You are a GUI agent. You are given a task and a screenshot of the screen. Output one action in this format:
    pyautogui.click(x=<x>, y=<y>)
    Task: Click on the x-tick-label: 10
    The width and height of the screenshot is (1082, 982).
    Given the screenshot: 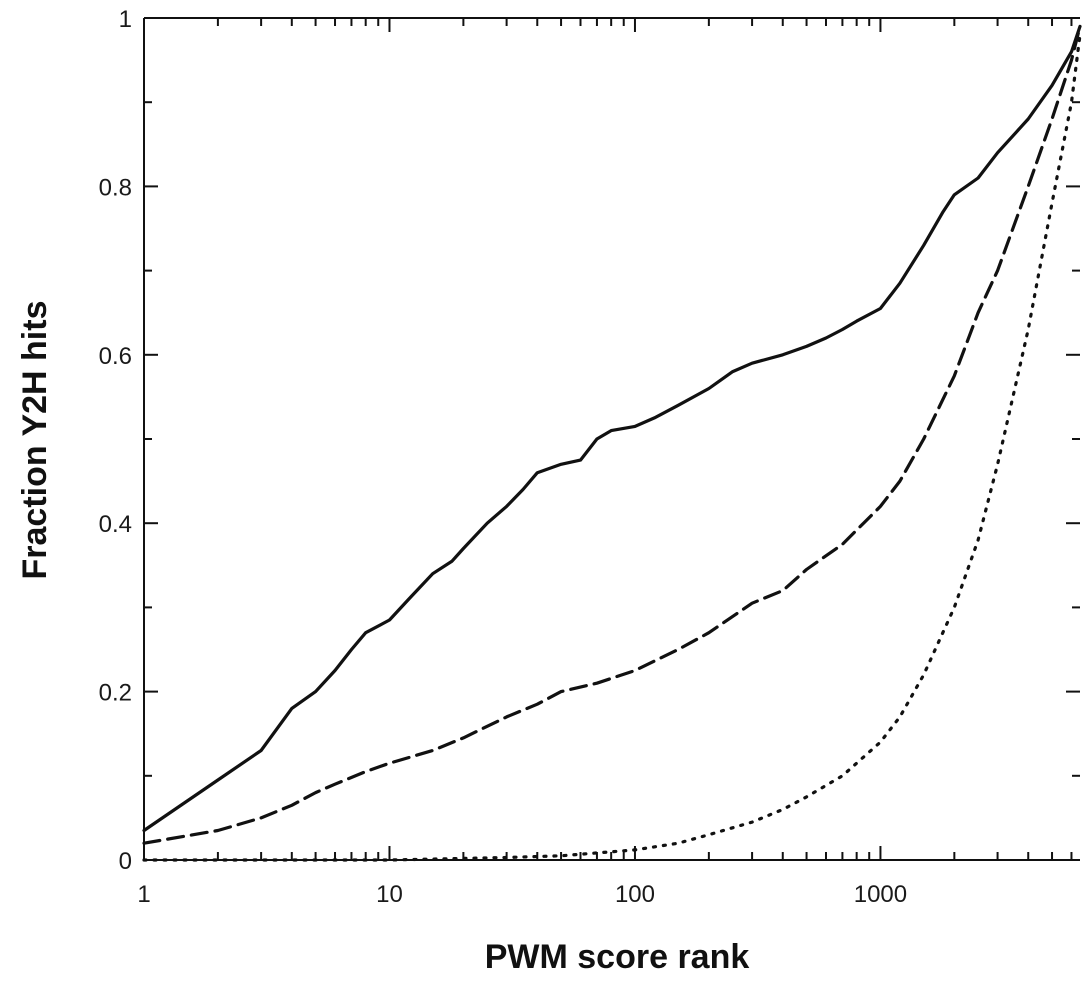 What is the action you would take?
    pyautogui.click(x=389, y=894)
    